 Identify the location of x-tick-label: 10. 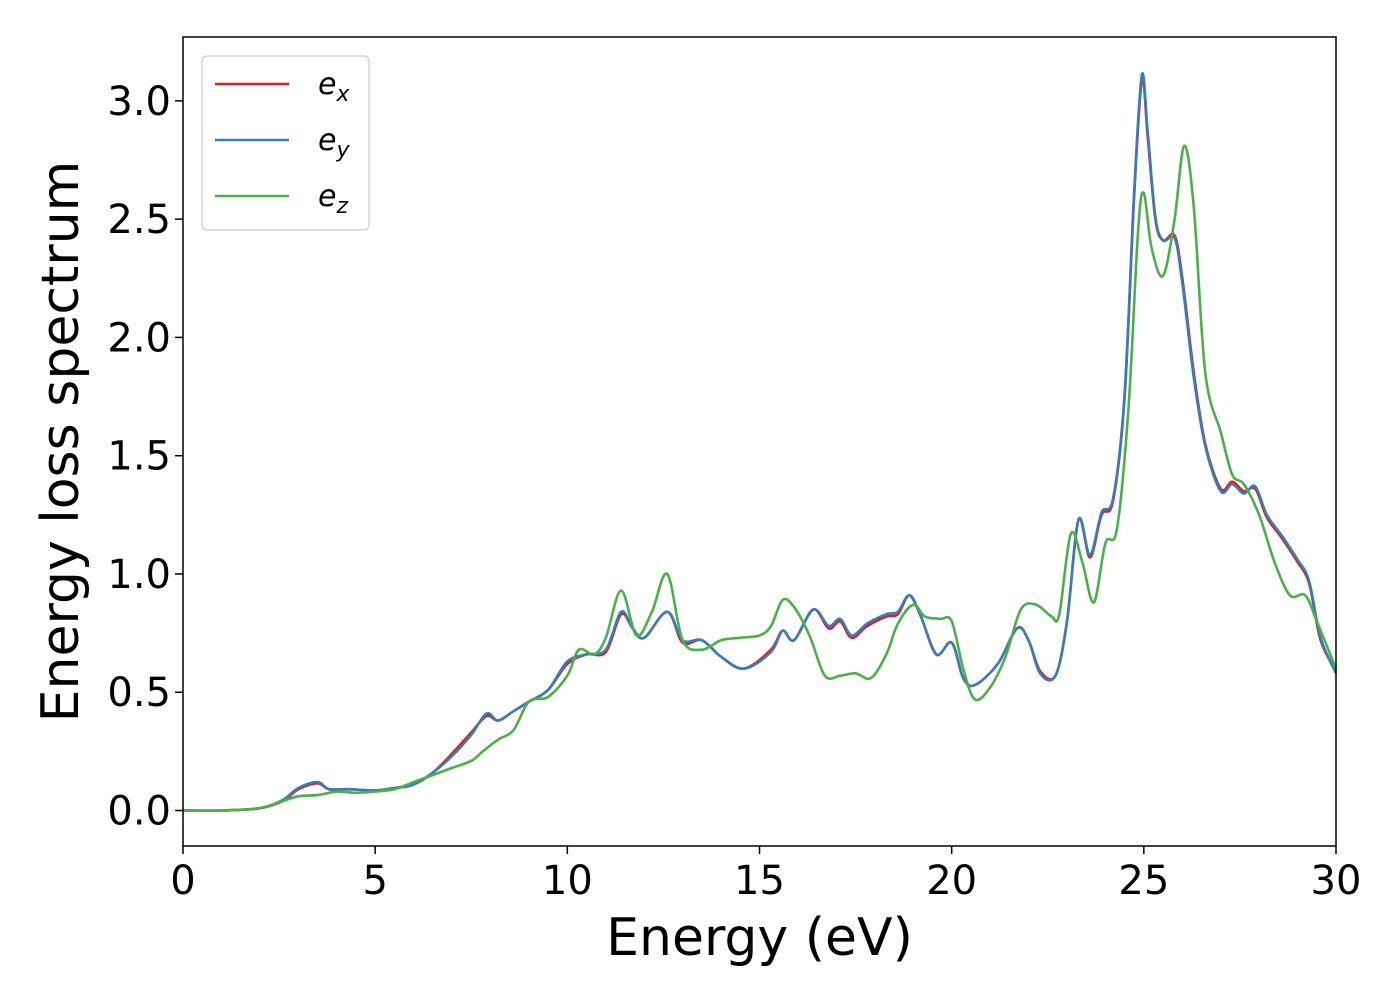
(567, 881).